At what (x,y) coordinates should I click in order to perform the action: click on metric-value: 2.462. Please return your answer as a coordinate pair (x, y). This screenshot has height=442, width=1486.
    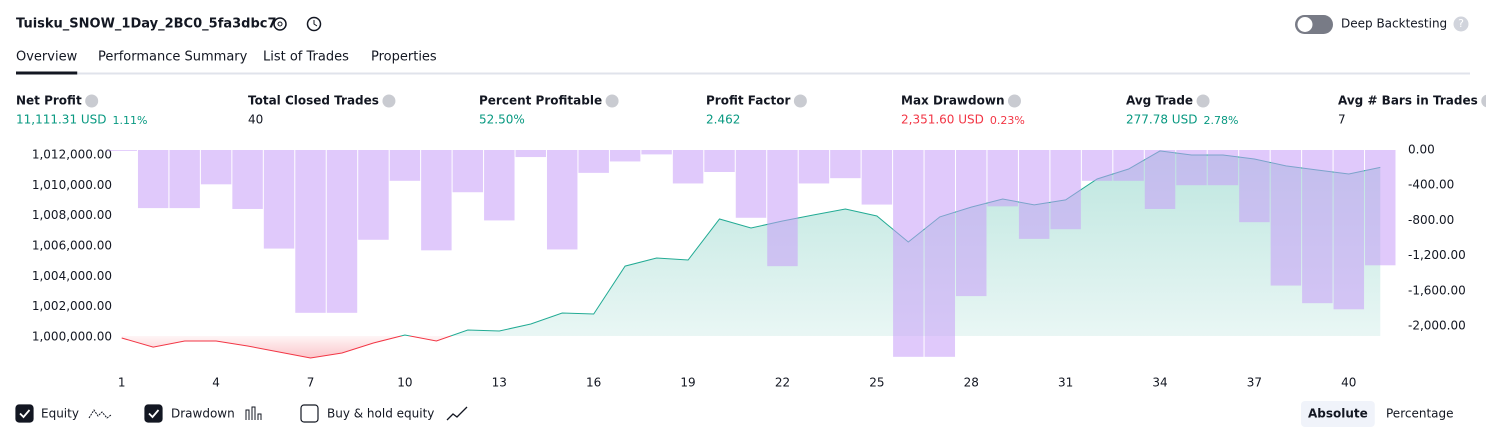
    Looking at the image, I should click on (723, 120).